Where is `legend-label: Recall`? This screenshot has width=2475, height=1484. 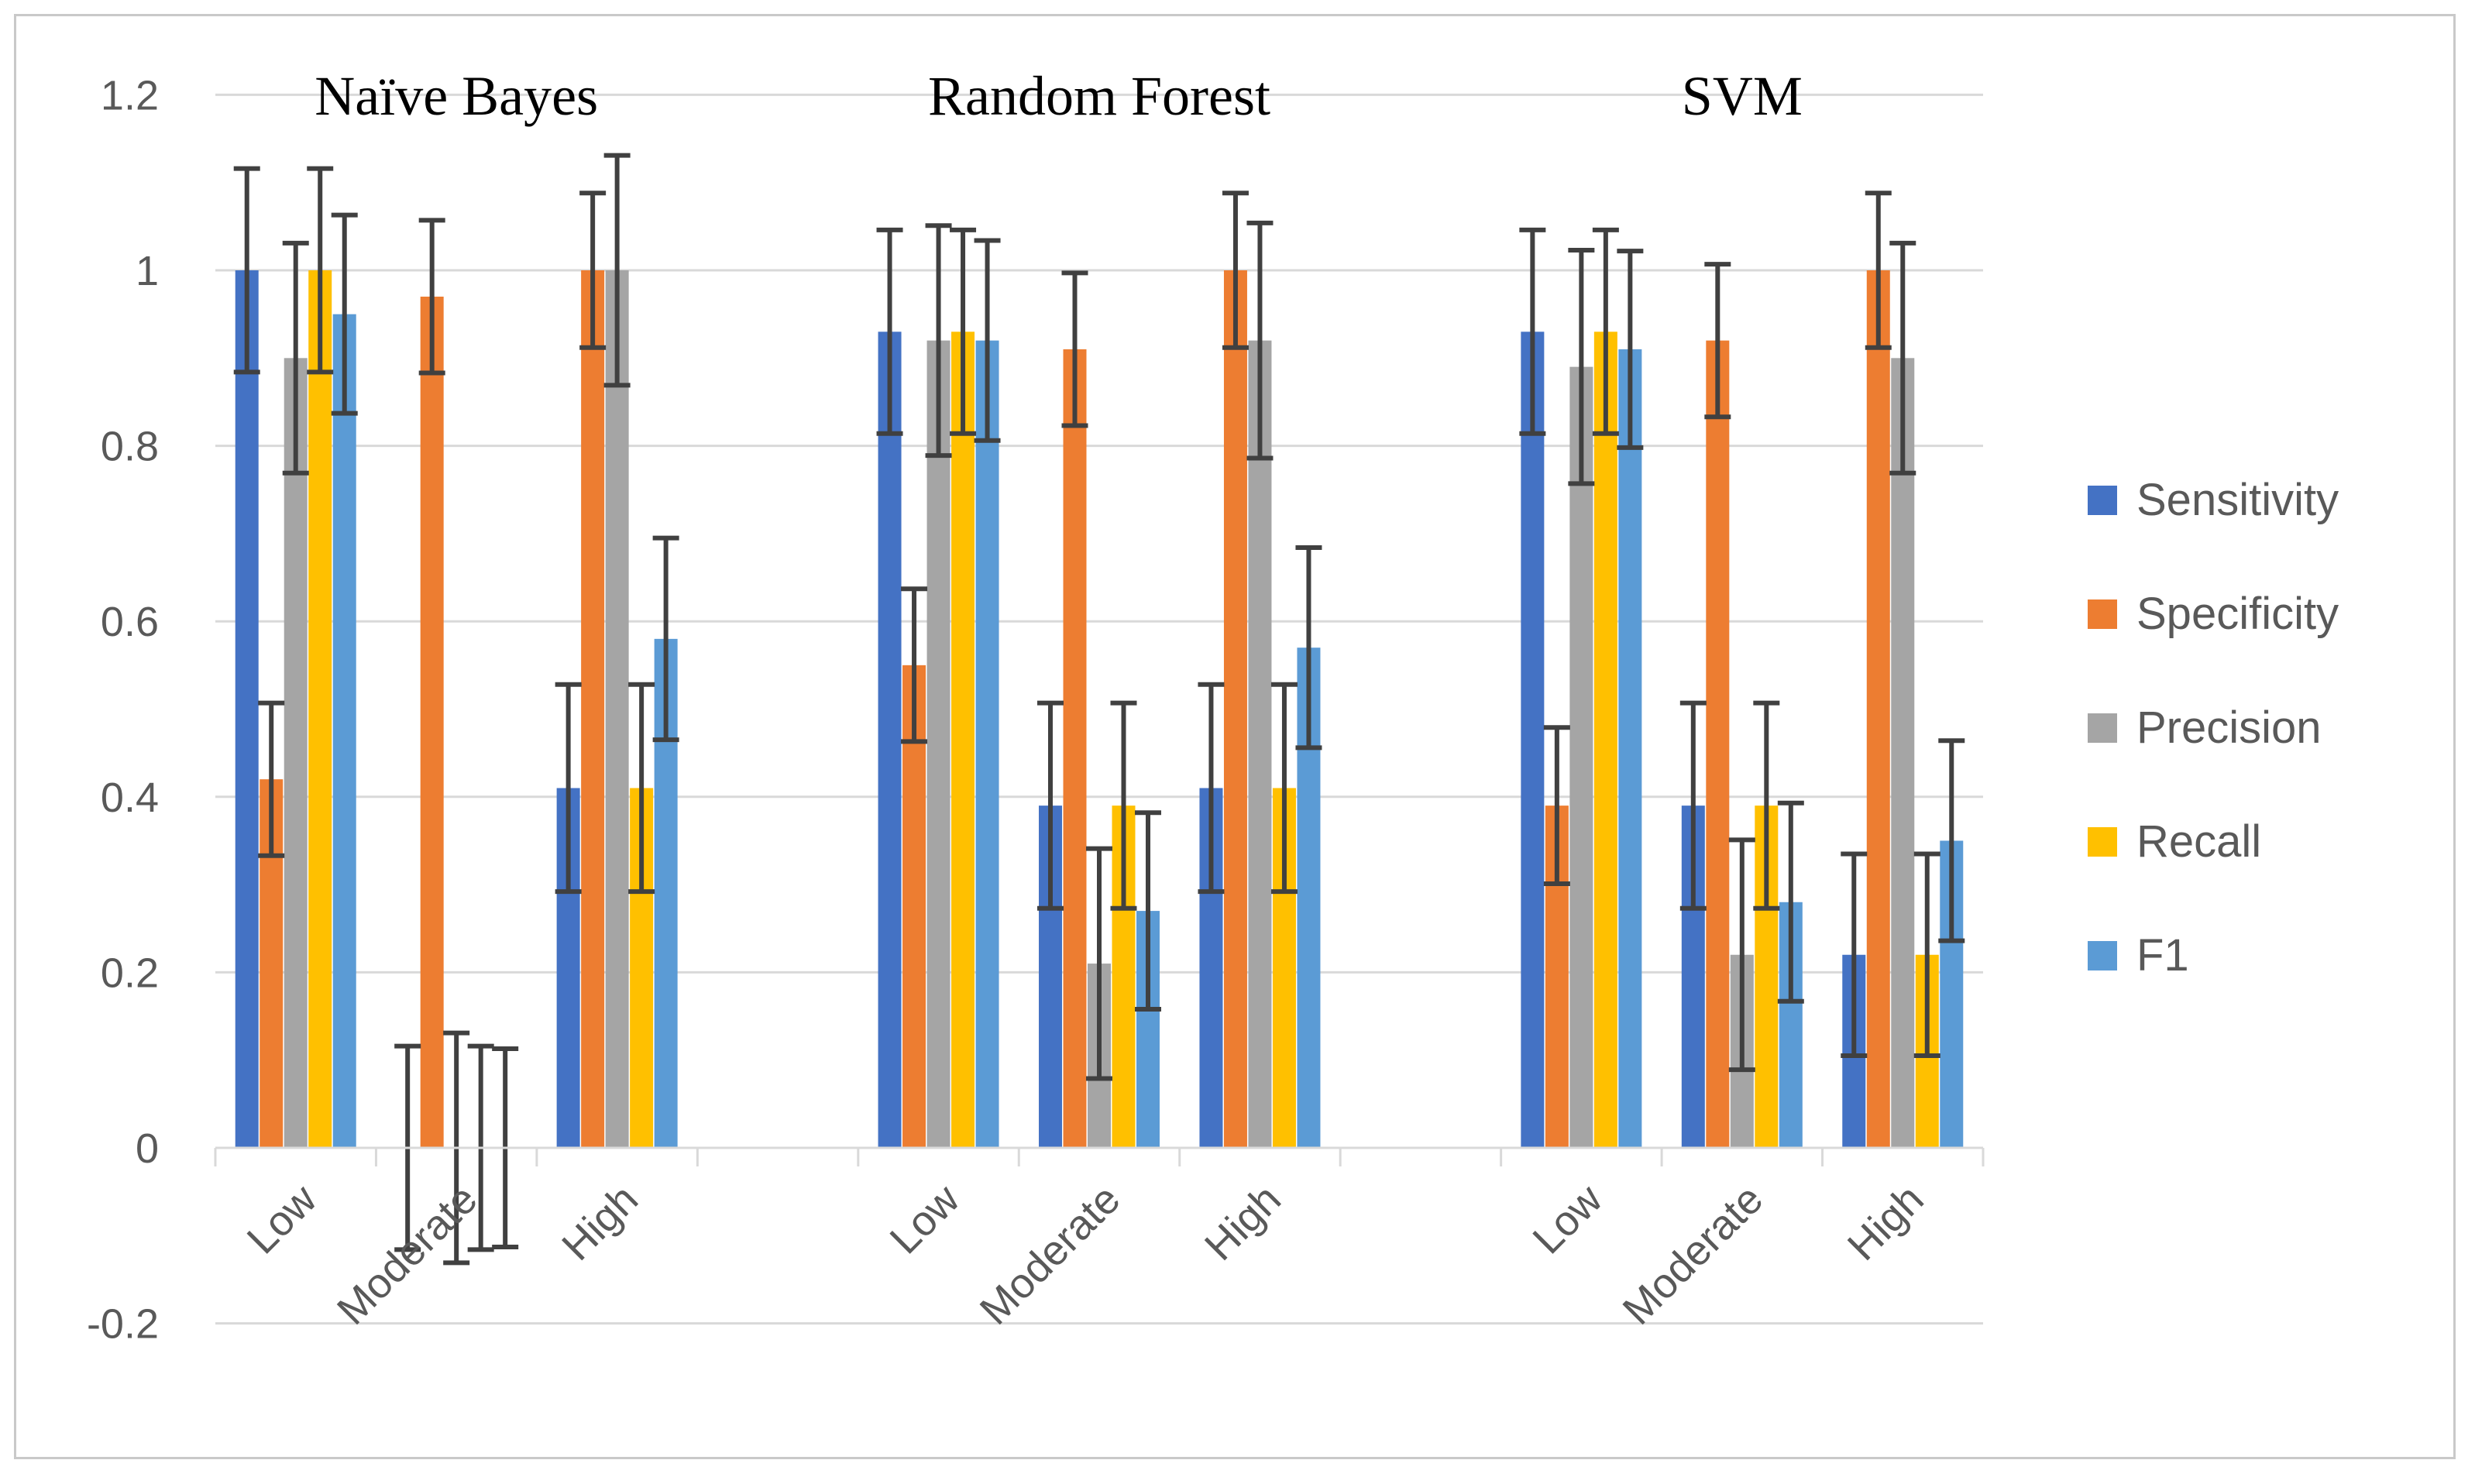
legend-label: Recall is located at coordinates (2198, 841).